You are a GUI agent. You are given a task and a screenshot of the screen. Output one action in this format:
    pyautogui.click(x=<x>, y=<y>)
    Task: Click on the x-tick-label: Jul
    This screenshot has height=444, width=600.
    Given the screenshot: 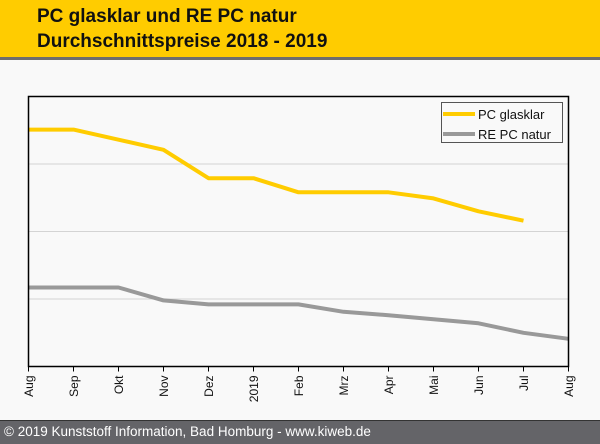 What is the action you would take?
    pyautogui.click(x=524, y=383)
    